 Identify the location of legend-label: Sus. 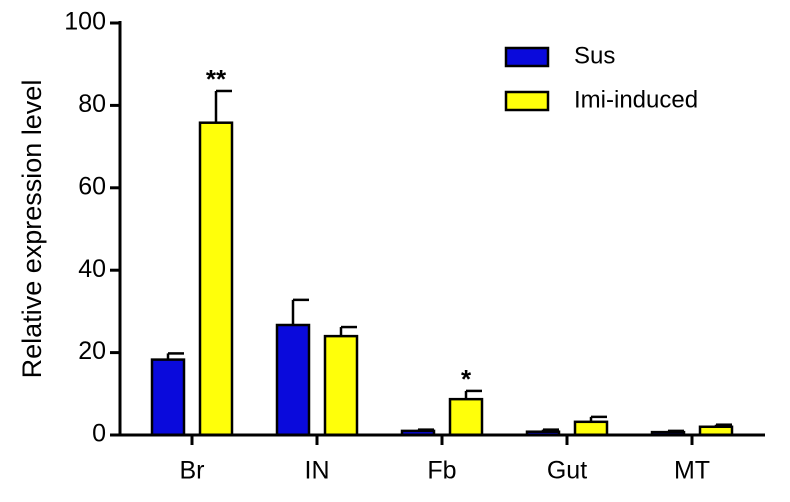
(594, 55).